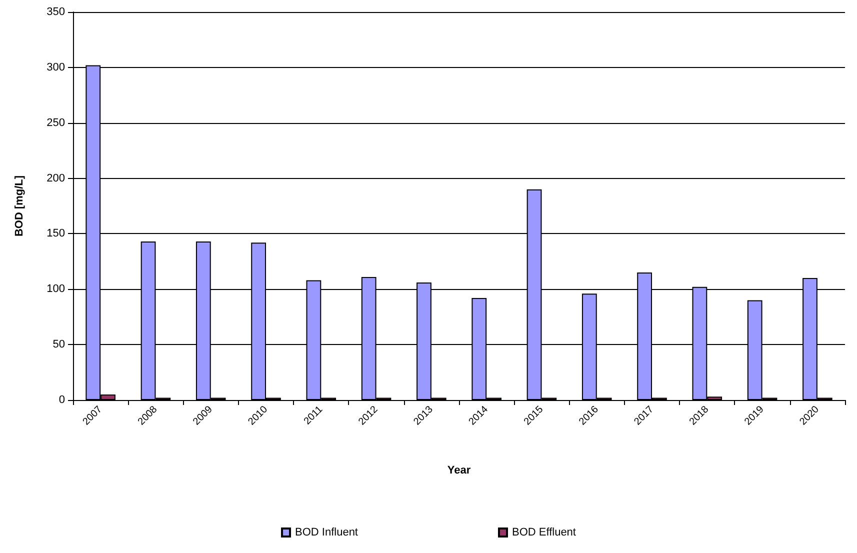 This screenshot has width=857, height=553. Describe the element at coordinates (58, 344) in the screenshot. I see `y-tick-label: 50` at that location.